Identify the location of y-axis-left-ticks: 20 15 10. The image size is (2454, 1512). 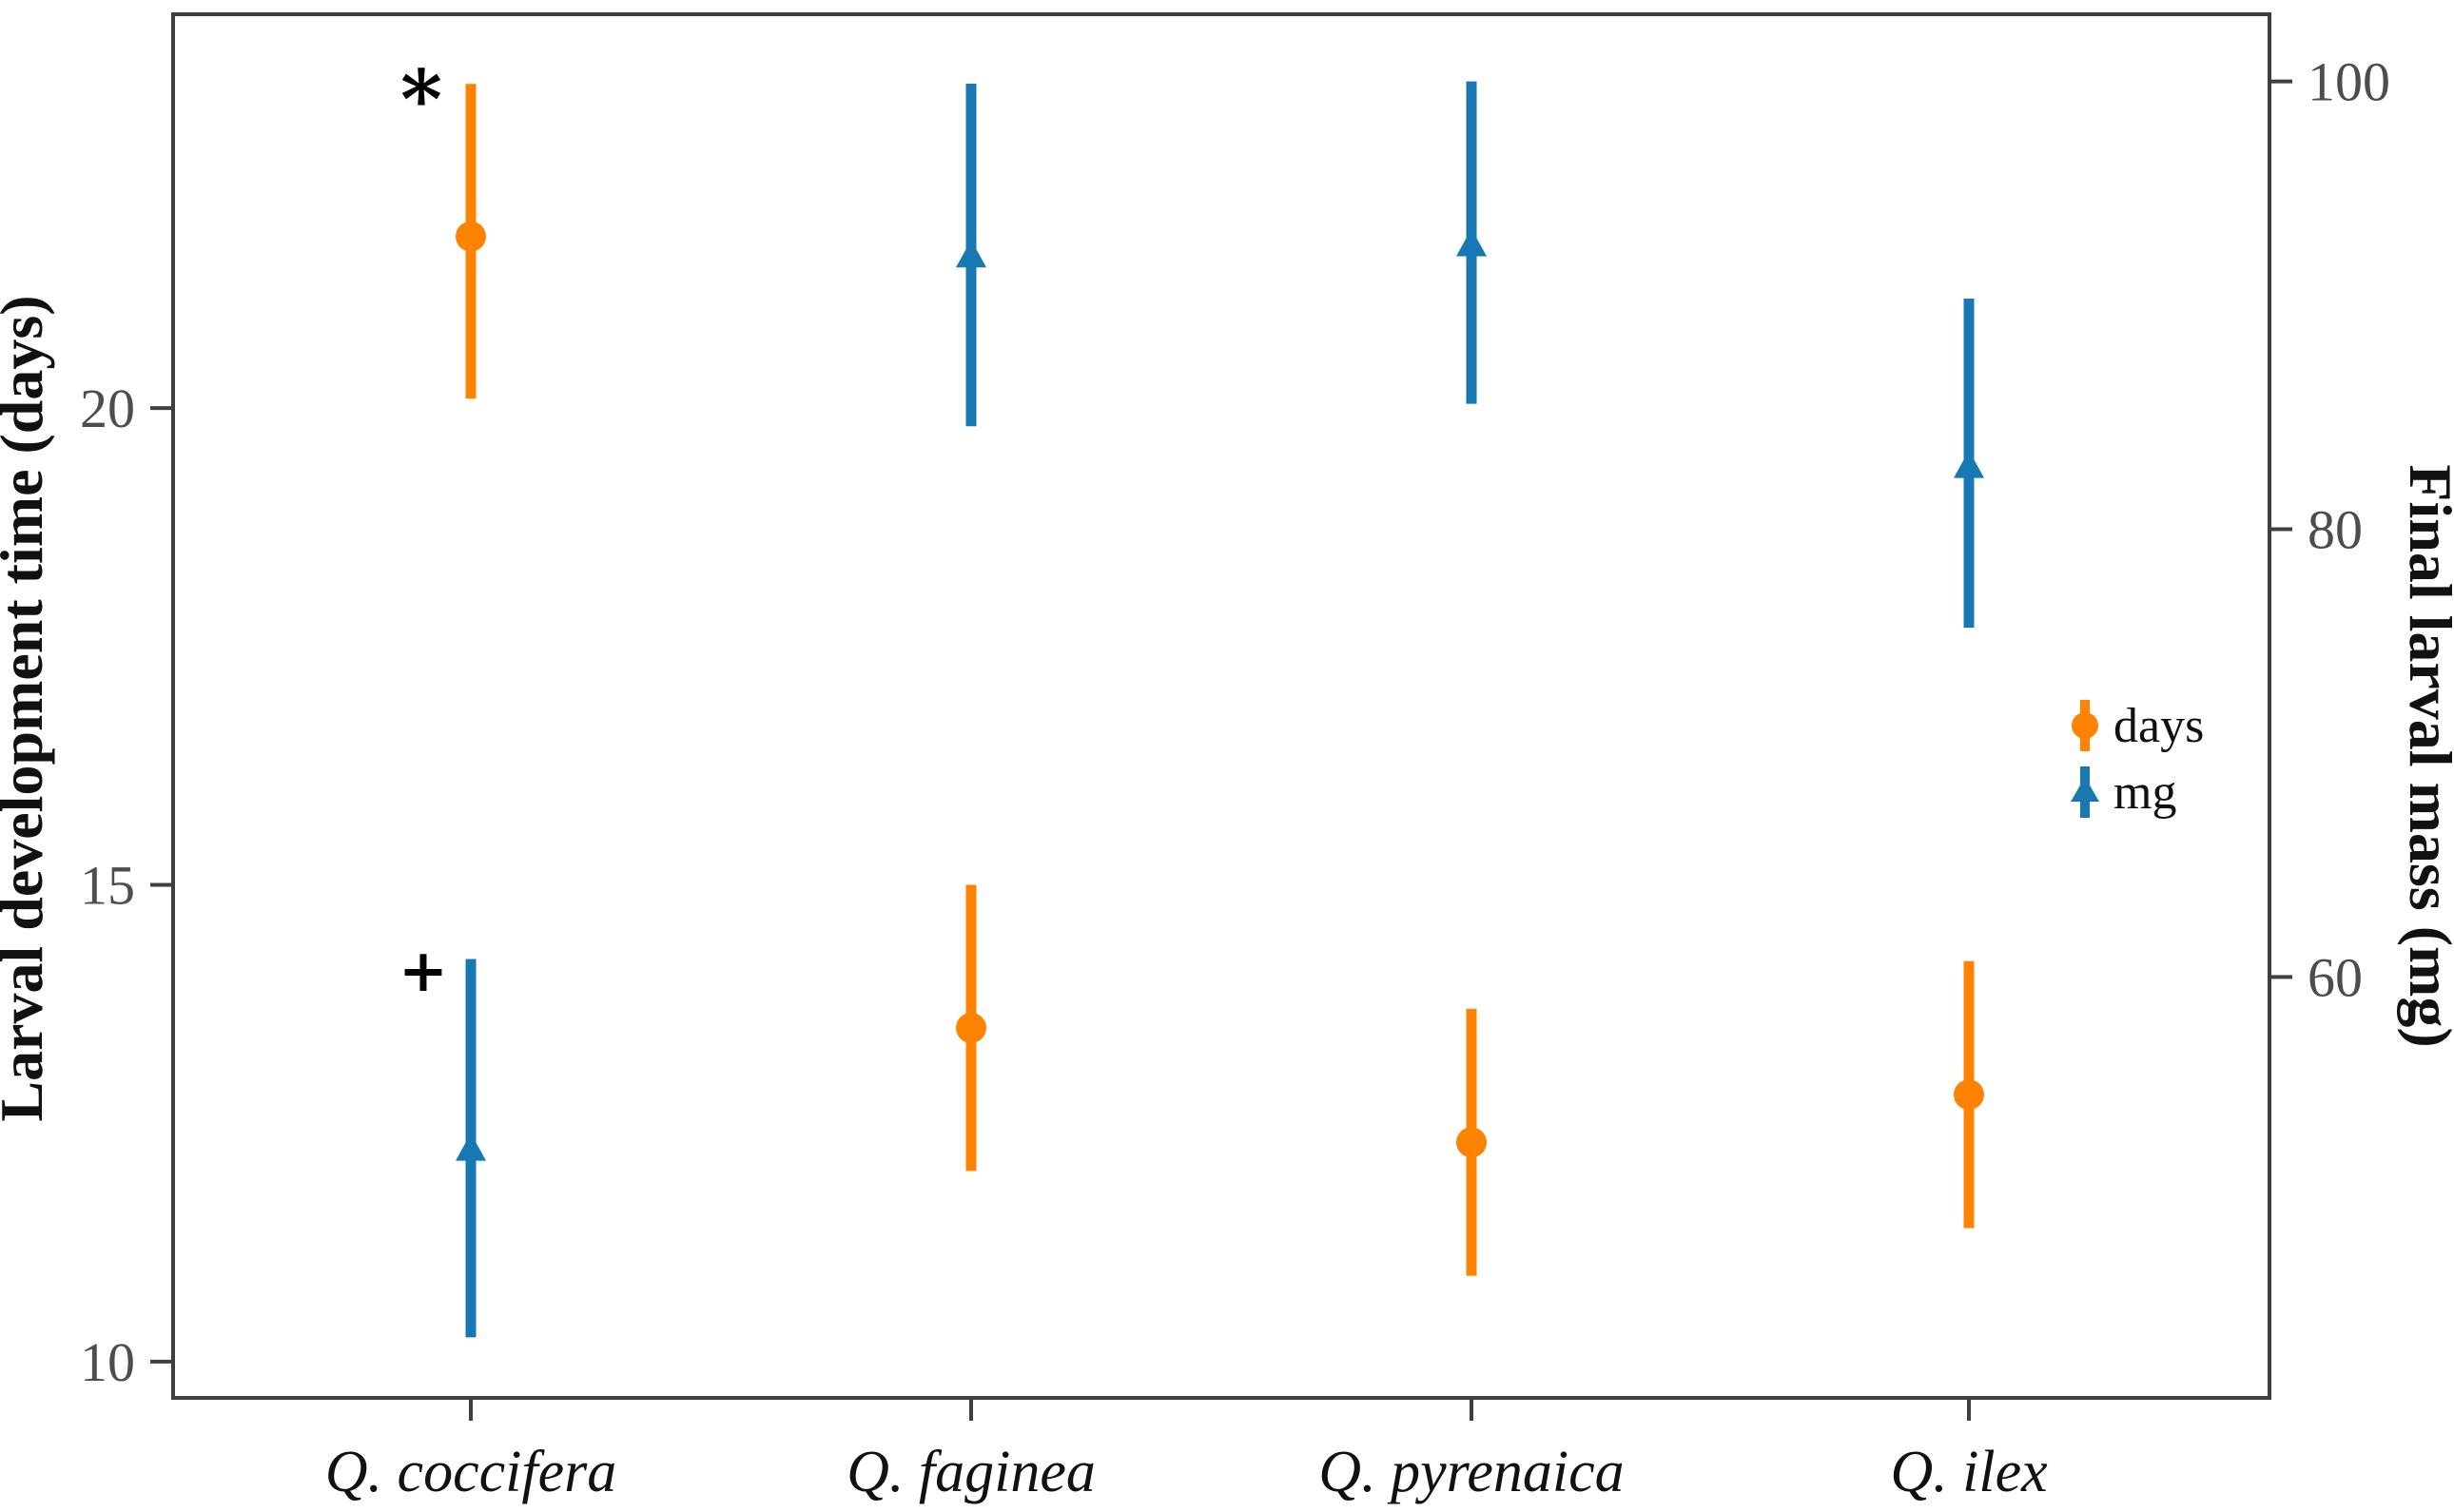
(127, 885).